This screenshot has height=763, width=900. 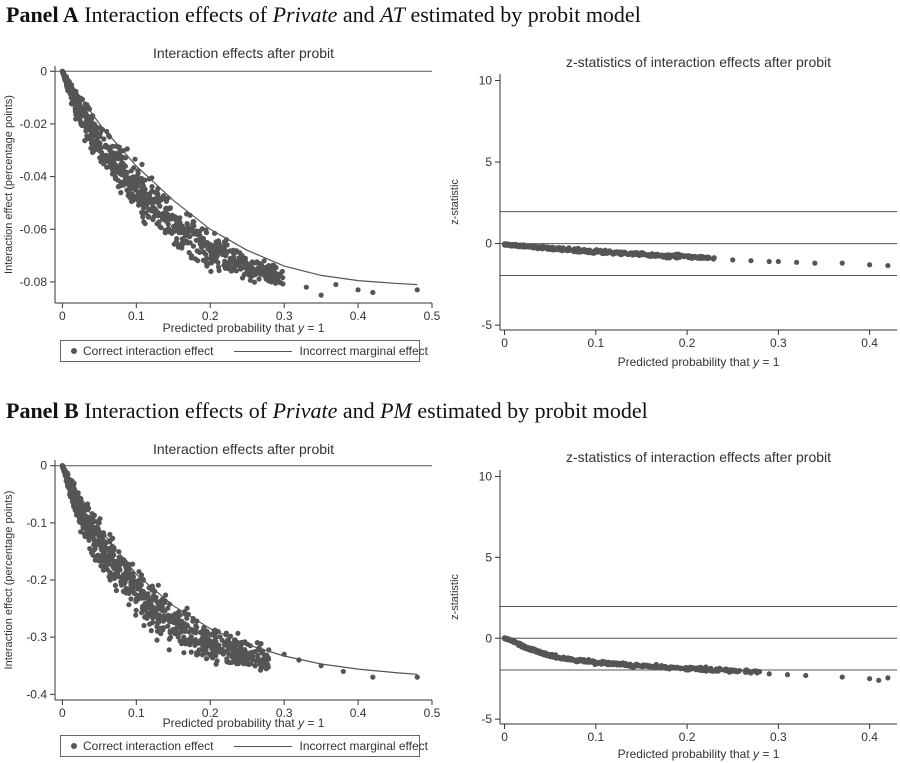 What do you see at coordinates (148, 746) in the screenshot?
I see `legend-label-correct: Correct interaction effect` at bounding box center [148, 746].